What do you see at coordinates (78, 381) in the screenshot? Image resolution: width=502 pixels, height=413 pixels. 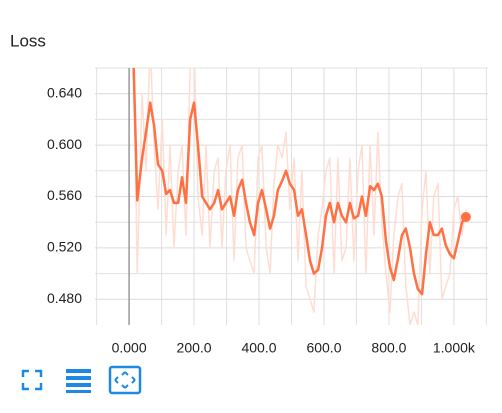 I see `toggle-log-button` at bounding box center [78, 381].